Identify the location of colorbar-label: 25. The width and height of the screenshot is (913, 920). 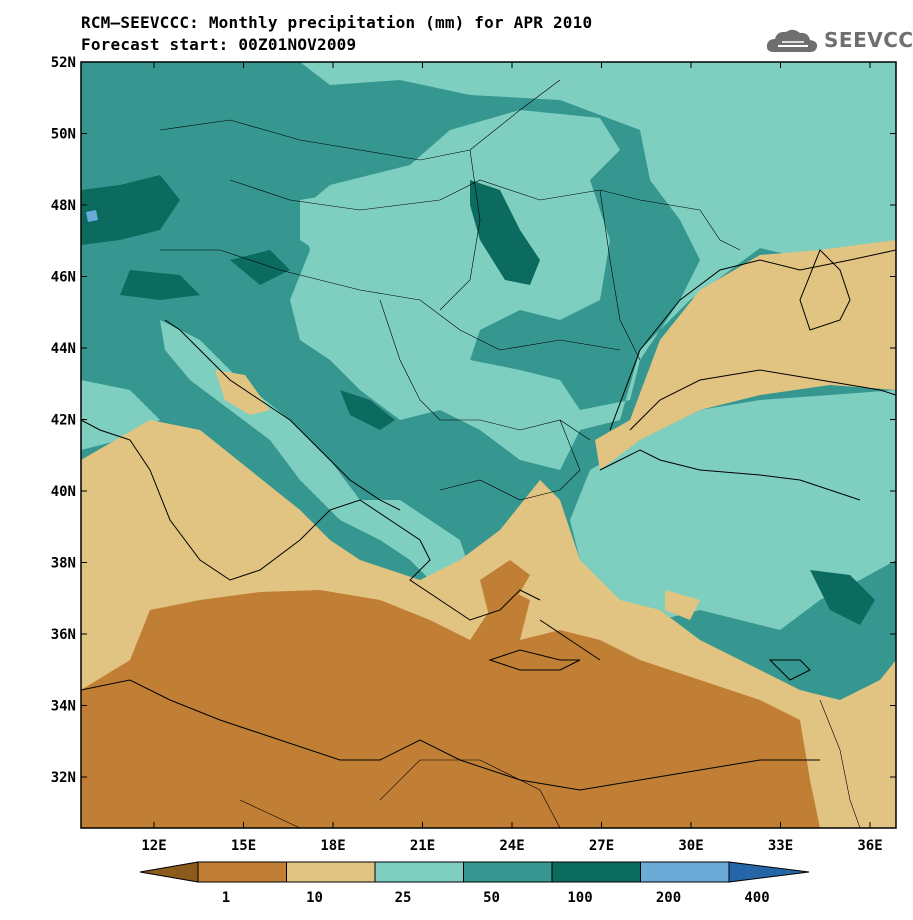
(403, 898).